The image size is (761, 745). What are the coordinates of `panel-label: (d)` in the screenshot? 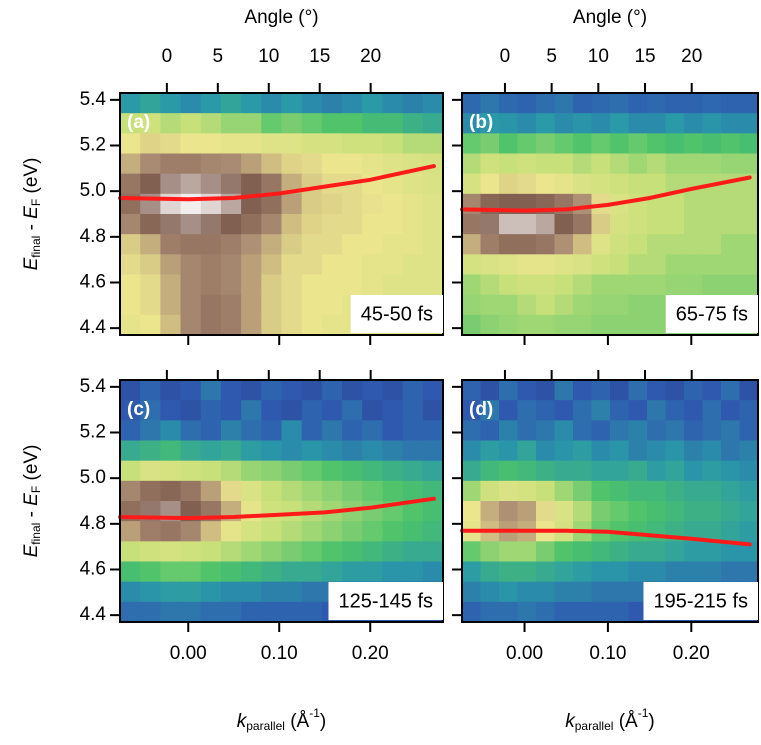 It's located at (481, 409).